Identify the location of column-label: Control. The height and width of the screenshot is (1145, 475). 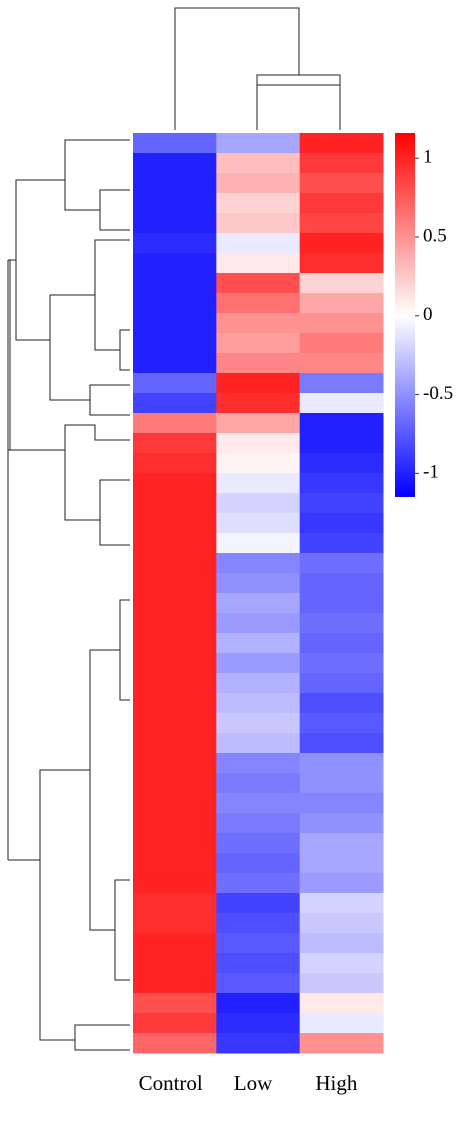
(171, 1083).